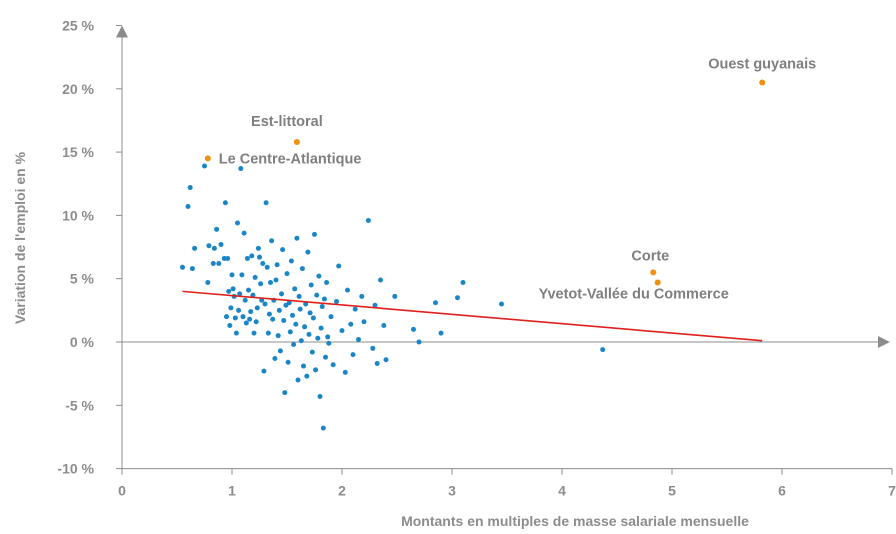  What do you see at coordinates (78, 26) in the screenshot?
I see `y-tick-label: 25 %` at bounding box center [78, 26].